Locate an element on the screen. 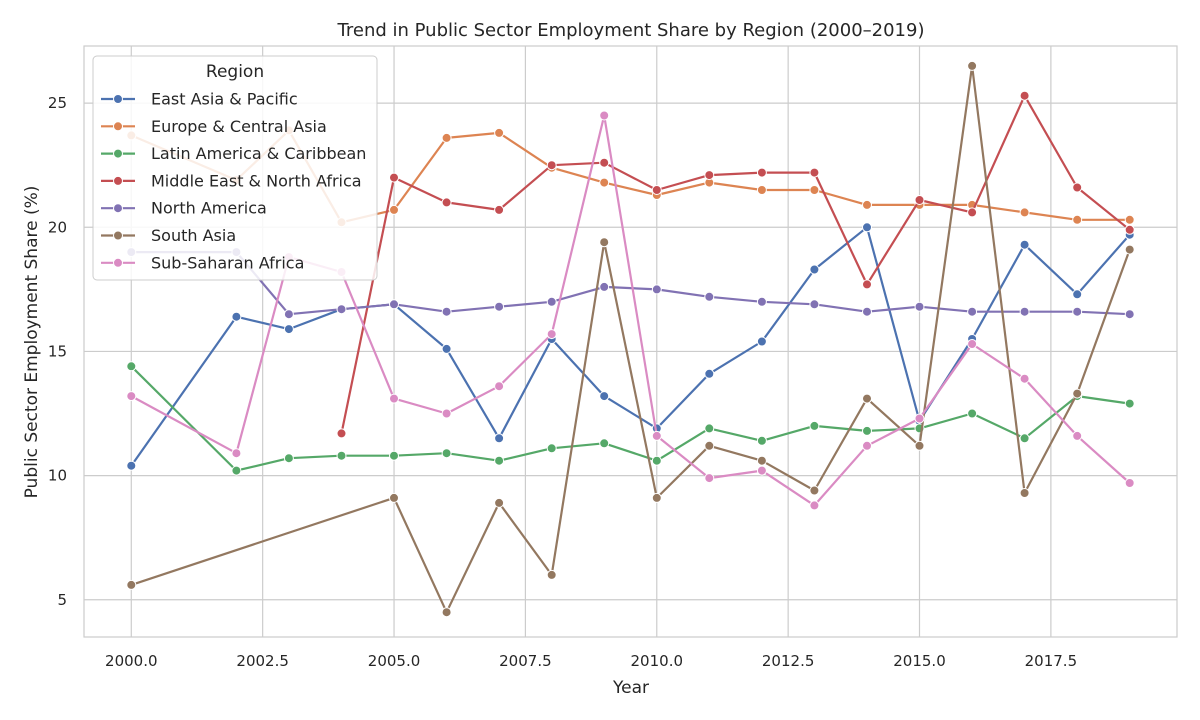 This screenshot has width=1200, height=720. legend-item: Europe & Central Asia is located at coordinates (214, 126).